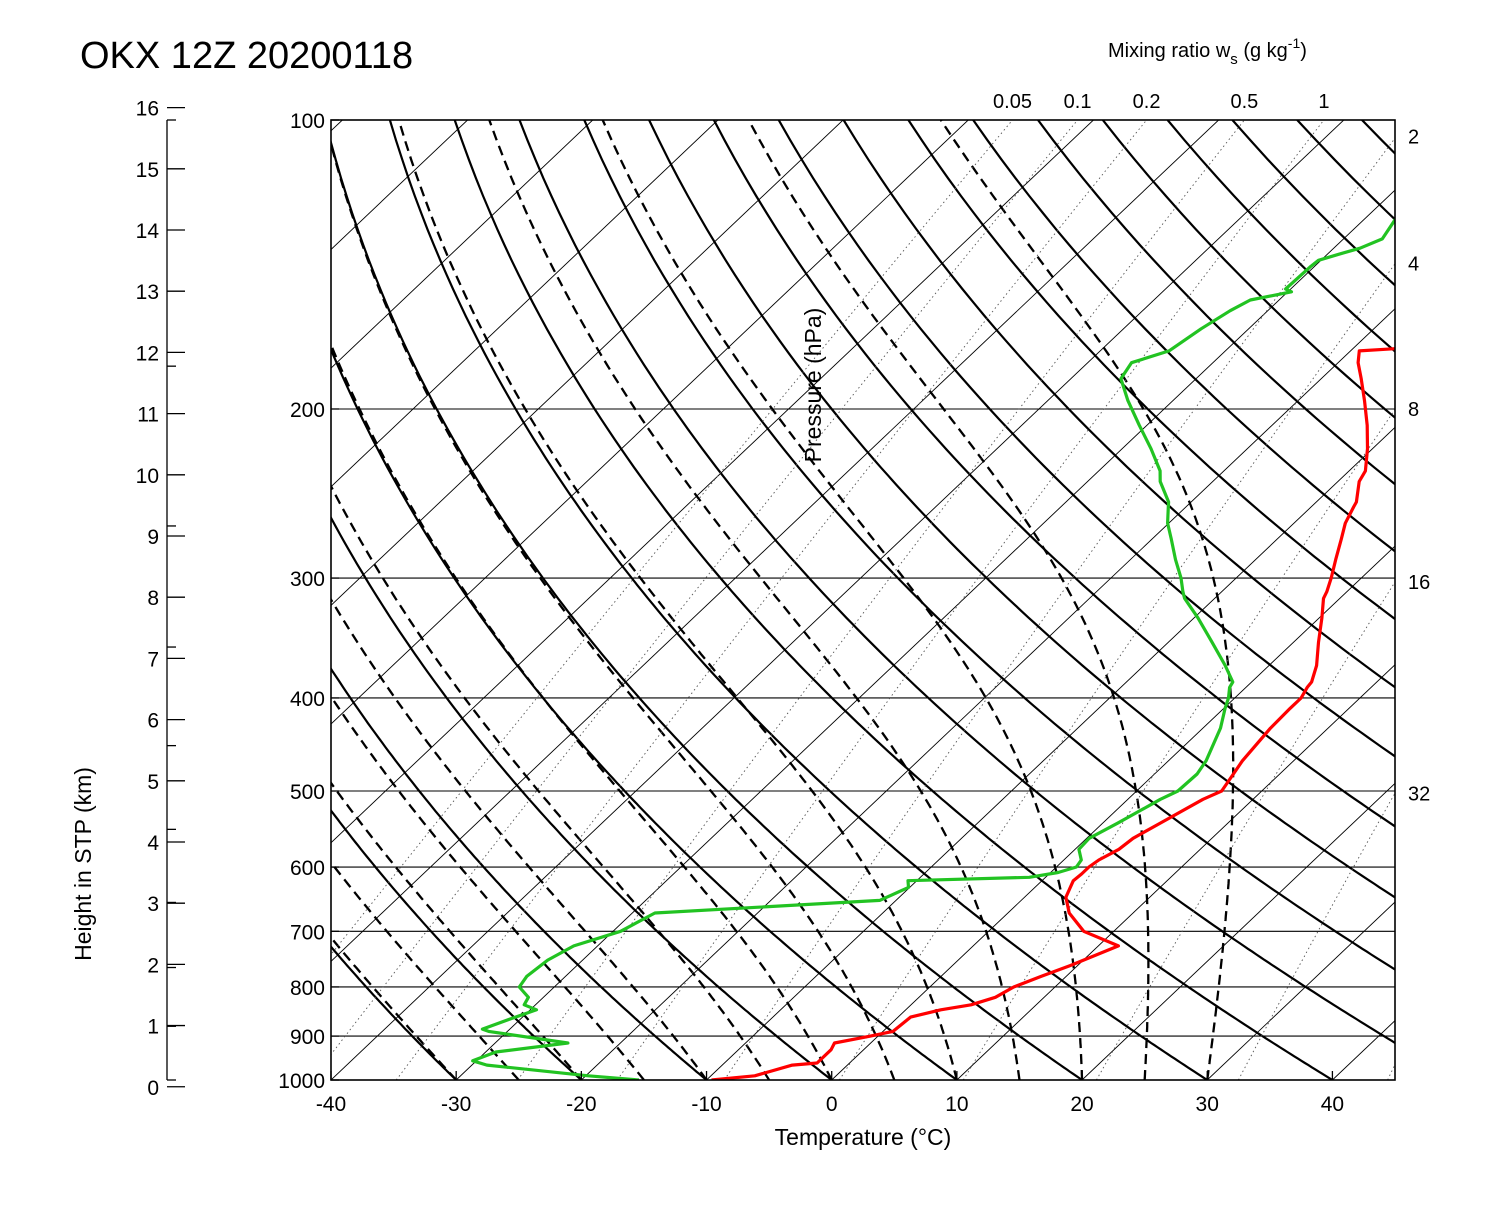 The width and height of the screenshot is (1500, 1205). What do you see at coordinates (307, 868) in the screenshot?
I see `pressure-tick-label: 600` at bounding box center [307, 868].